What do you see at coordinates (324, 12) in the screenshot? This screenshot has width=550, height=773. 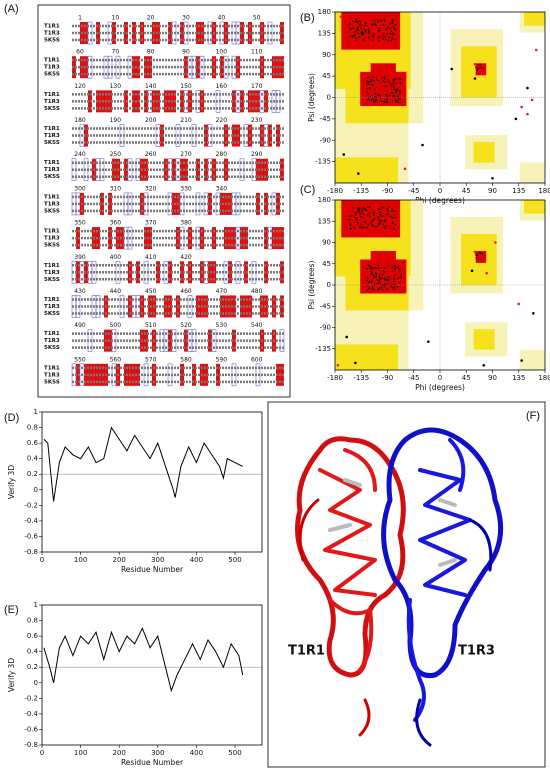 I see `y-tick-label: 180` at bounding box center [324, 12].